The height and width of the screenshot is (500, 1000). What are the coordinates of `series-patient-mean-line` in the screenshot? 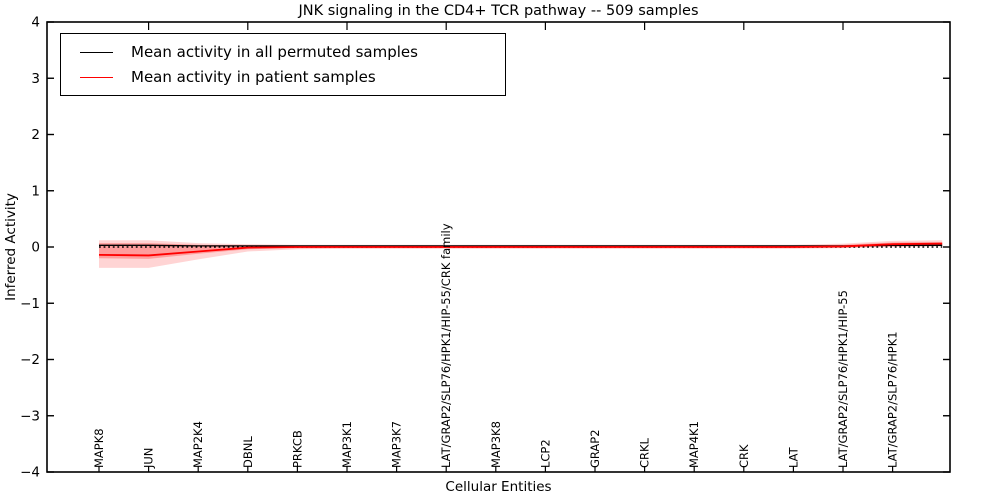 It's located at (520, 249).